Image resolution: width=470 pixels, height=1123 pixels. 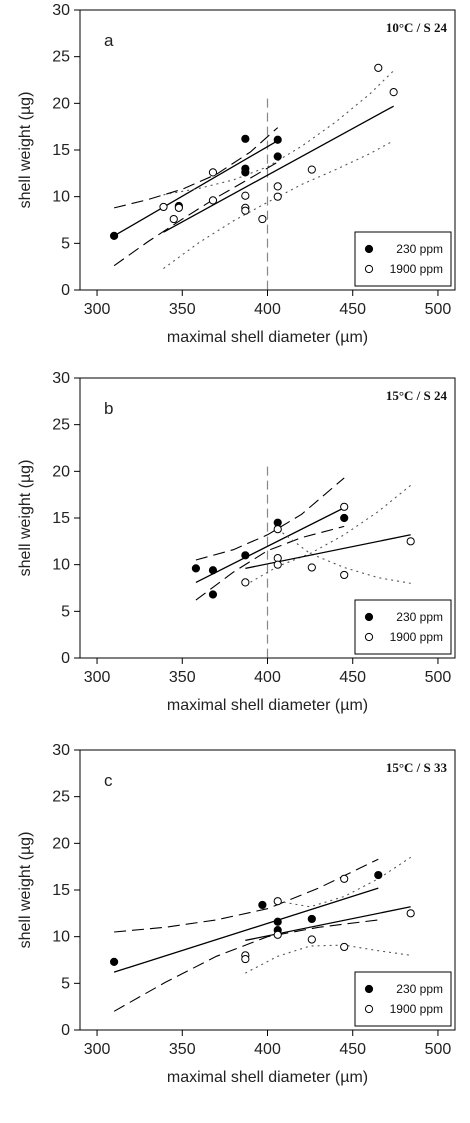 What do you see at coordinates (108, 780) in the screenshot?
I see `panel-letter: c` at bounding box center [108, 780].